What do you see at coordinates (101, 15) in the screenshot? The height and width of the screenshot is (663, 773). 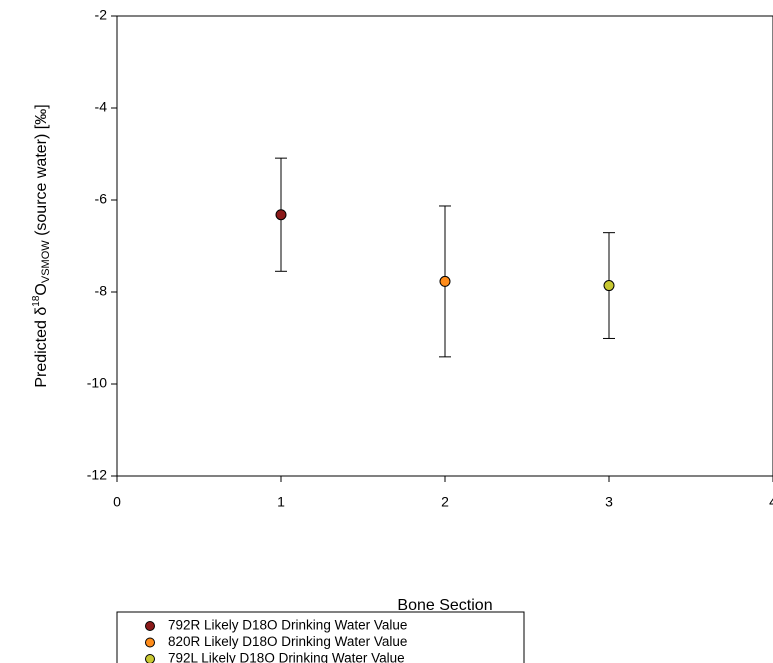 I see `y-tick-label: -2` at bounding box center [101, 15].